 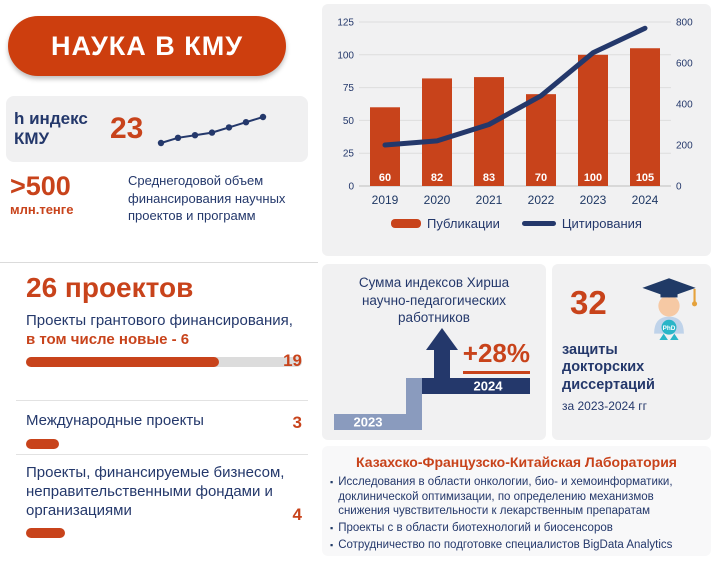 I want to click on hirsch-delta: +28%, so click(x=496, y=356).